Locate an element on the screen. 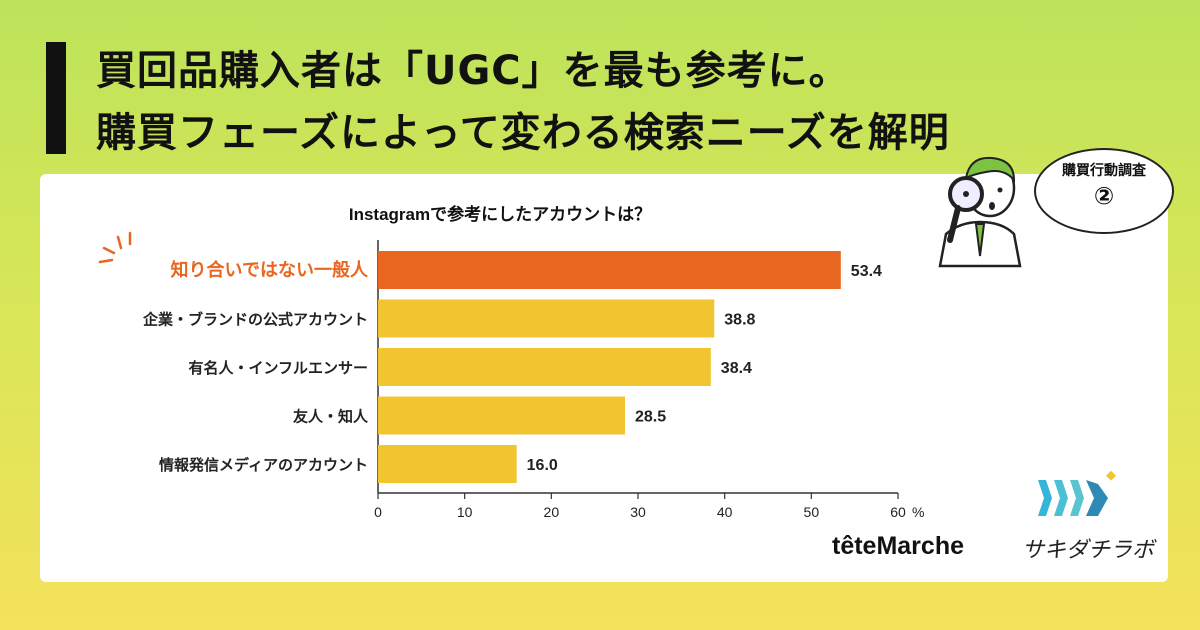 The height and width of the screenshot is (630, 1200). headline-line-1: 買回品購入者は「UGC」を最も参考に。 is located at coordinates (473, 71).